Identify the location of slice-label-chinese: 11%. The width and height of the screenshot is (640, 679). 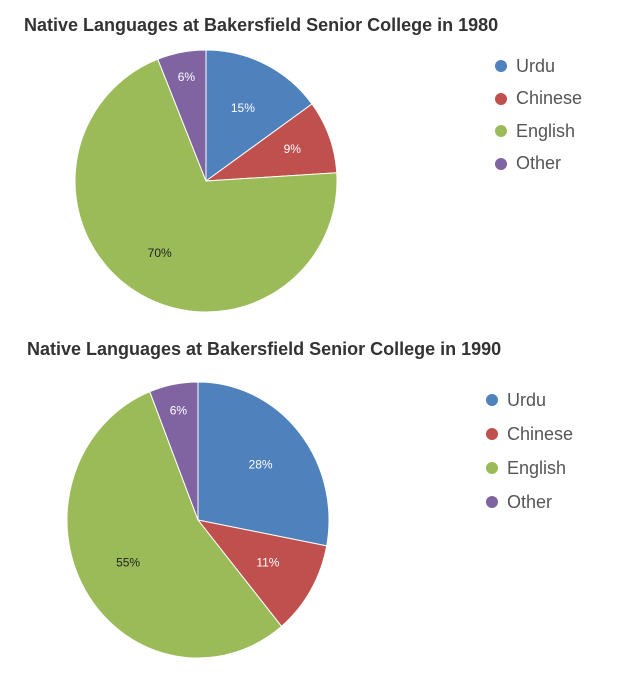
(267, 563).